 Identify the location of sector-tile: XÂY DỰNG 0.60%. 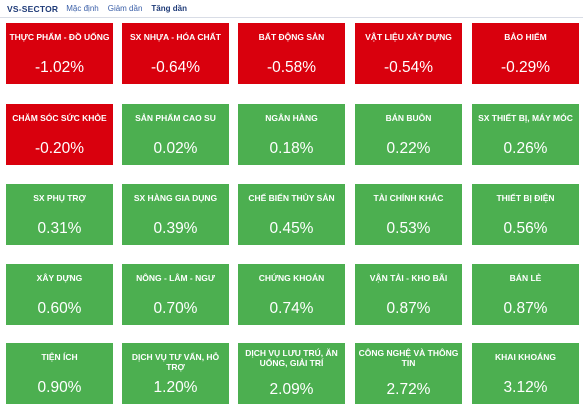
(59, 294).